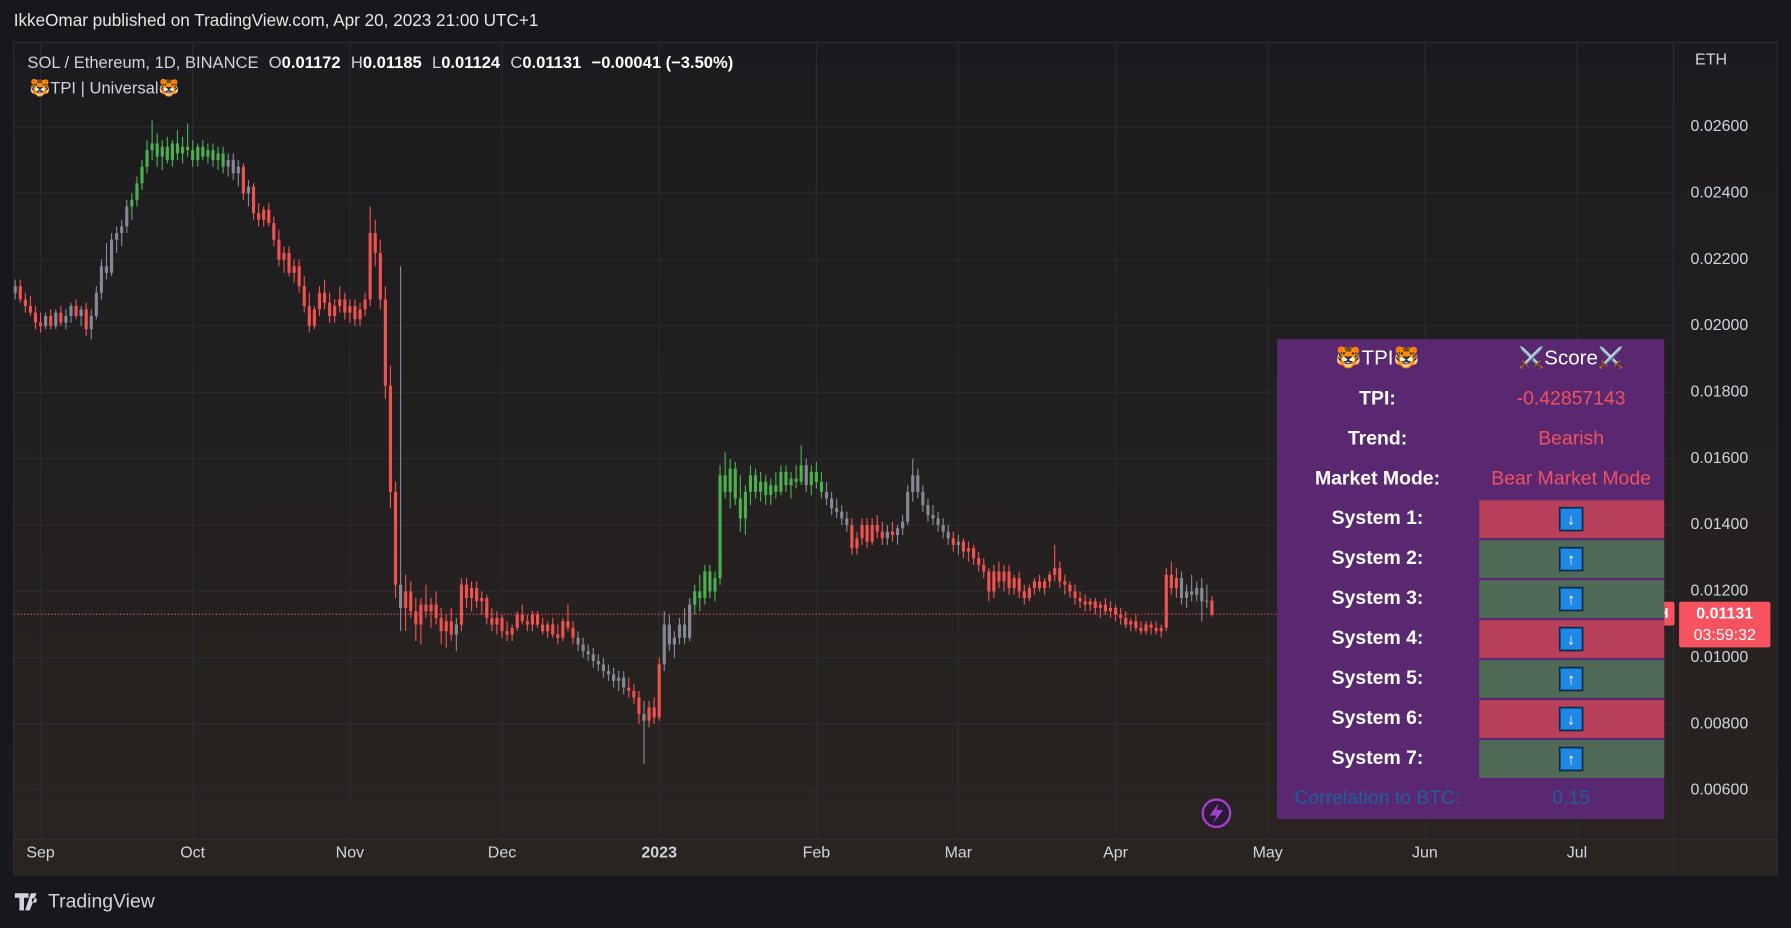 The height and width of the screenshot is (928, 1791). What do you see at coordinates (1377, 438) in the screenshot?
I see `row-label: Trend:` at bounding box center [1377, 438].